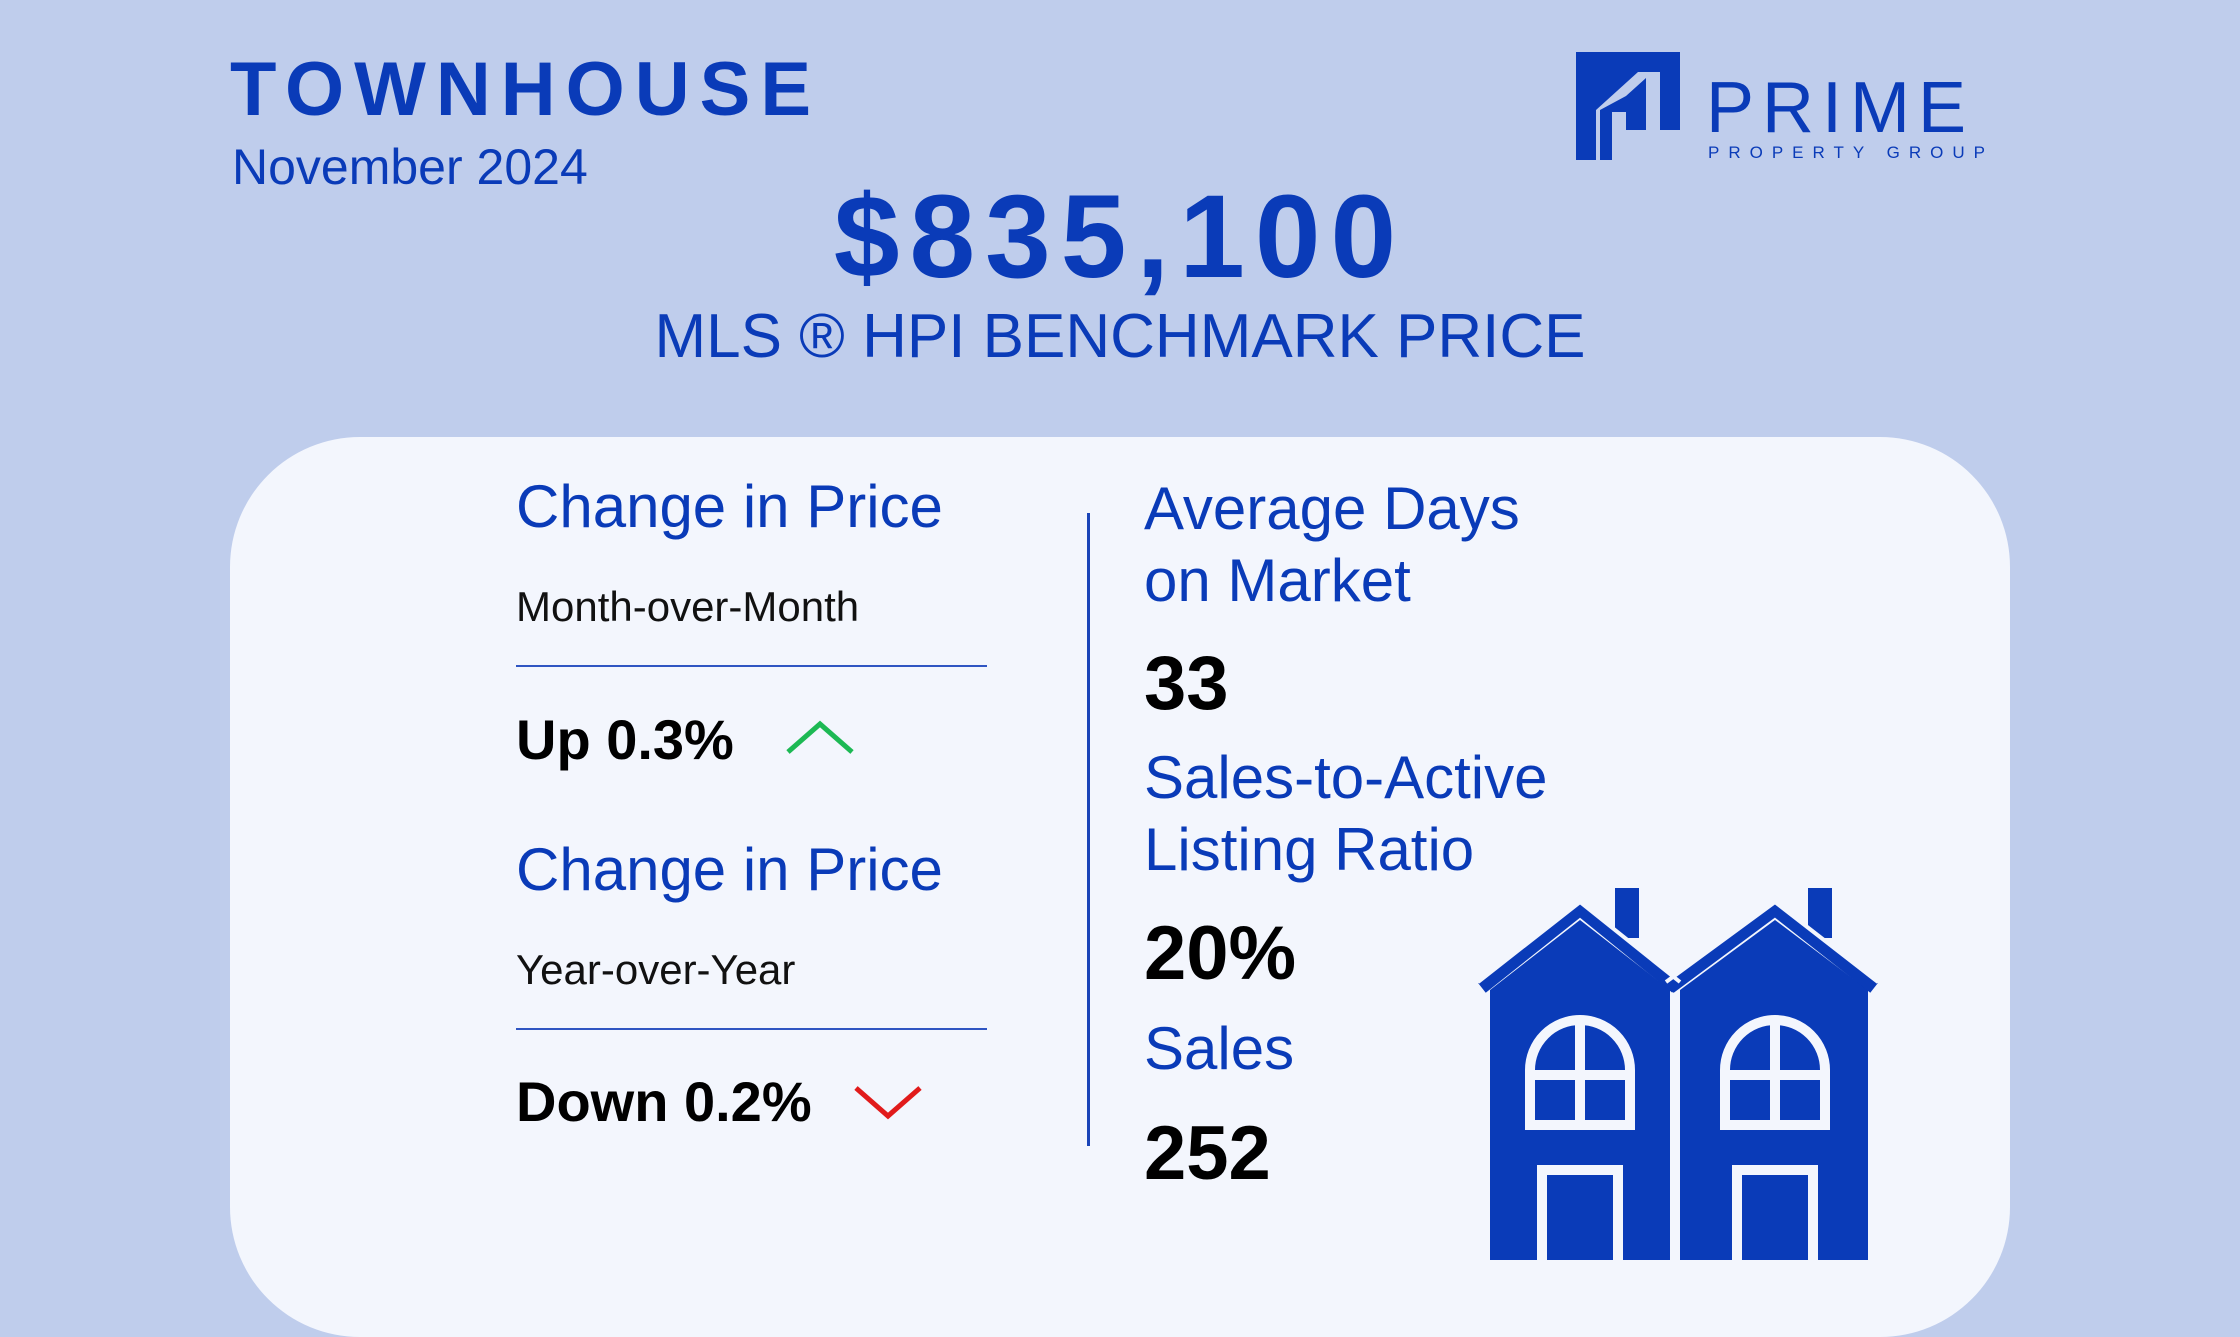 The height and width of the screenshot is (1337, 2240). What do you see at coordinates (1851, 152) in the screenshot?
I see `logo-subtitle: PROPERTY GROUP` at bounding box center [1851, 152].